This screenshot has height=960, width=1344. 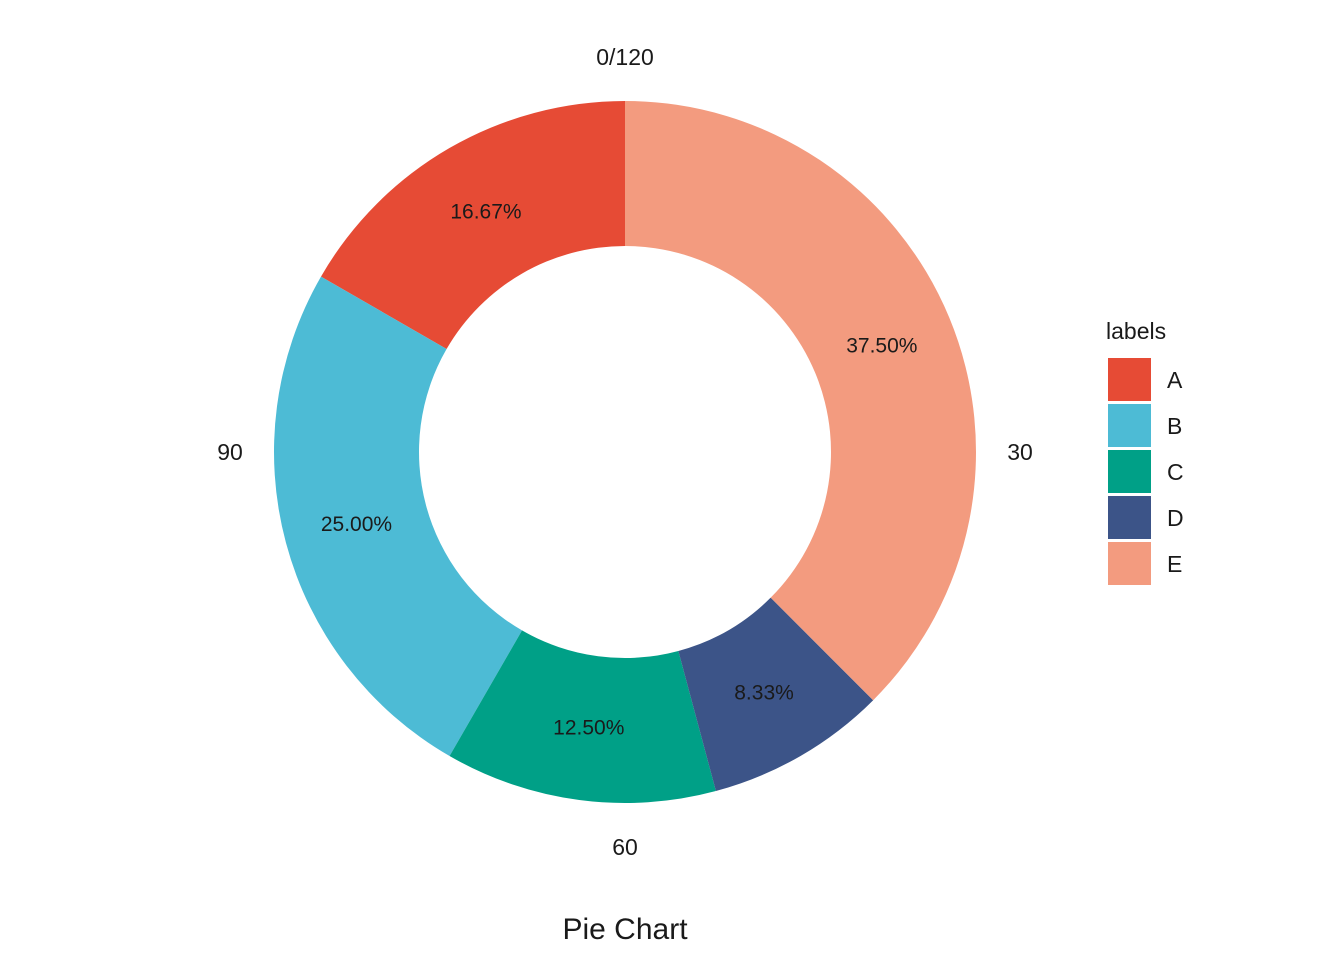 I want to click on slice-c, so click(x=582, y=716).